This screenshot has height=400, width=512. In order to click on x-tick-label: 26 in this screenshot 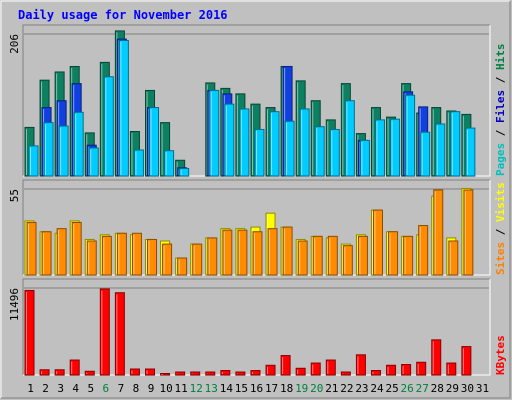, I will do `click(407, 388)`.